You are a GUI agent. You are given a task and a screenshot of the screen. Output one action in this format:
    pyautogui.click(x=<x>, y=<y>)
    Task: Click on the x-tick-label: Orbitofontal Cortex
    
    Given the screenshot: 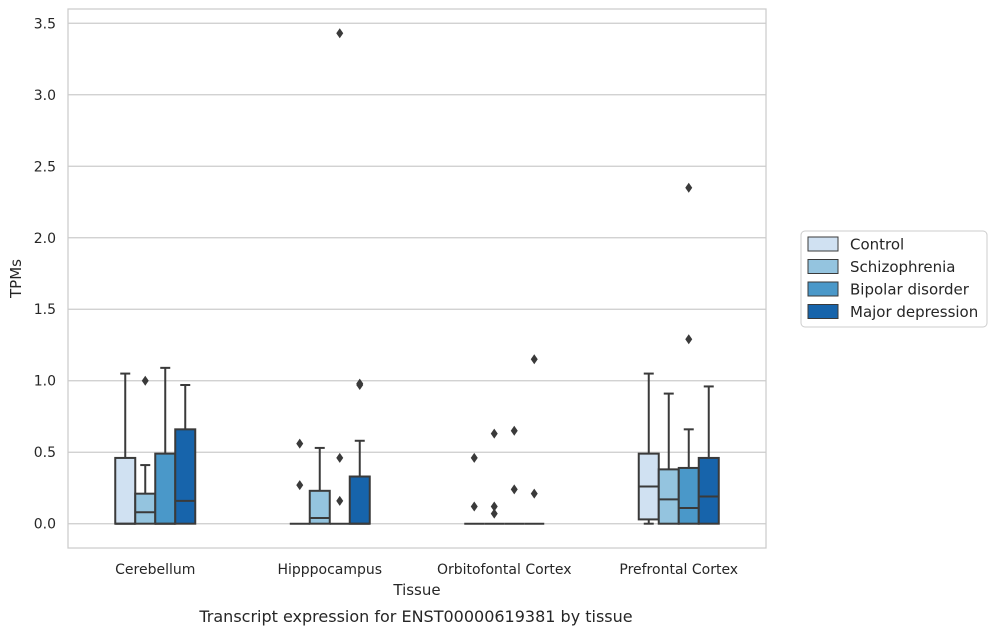 What is the action you would take?
    pyautogui.click(x=504, y=570)
    